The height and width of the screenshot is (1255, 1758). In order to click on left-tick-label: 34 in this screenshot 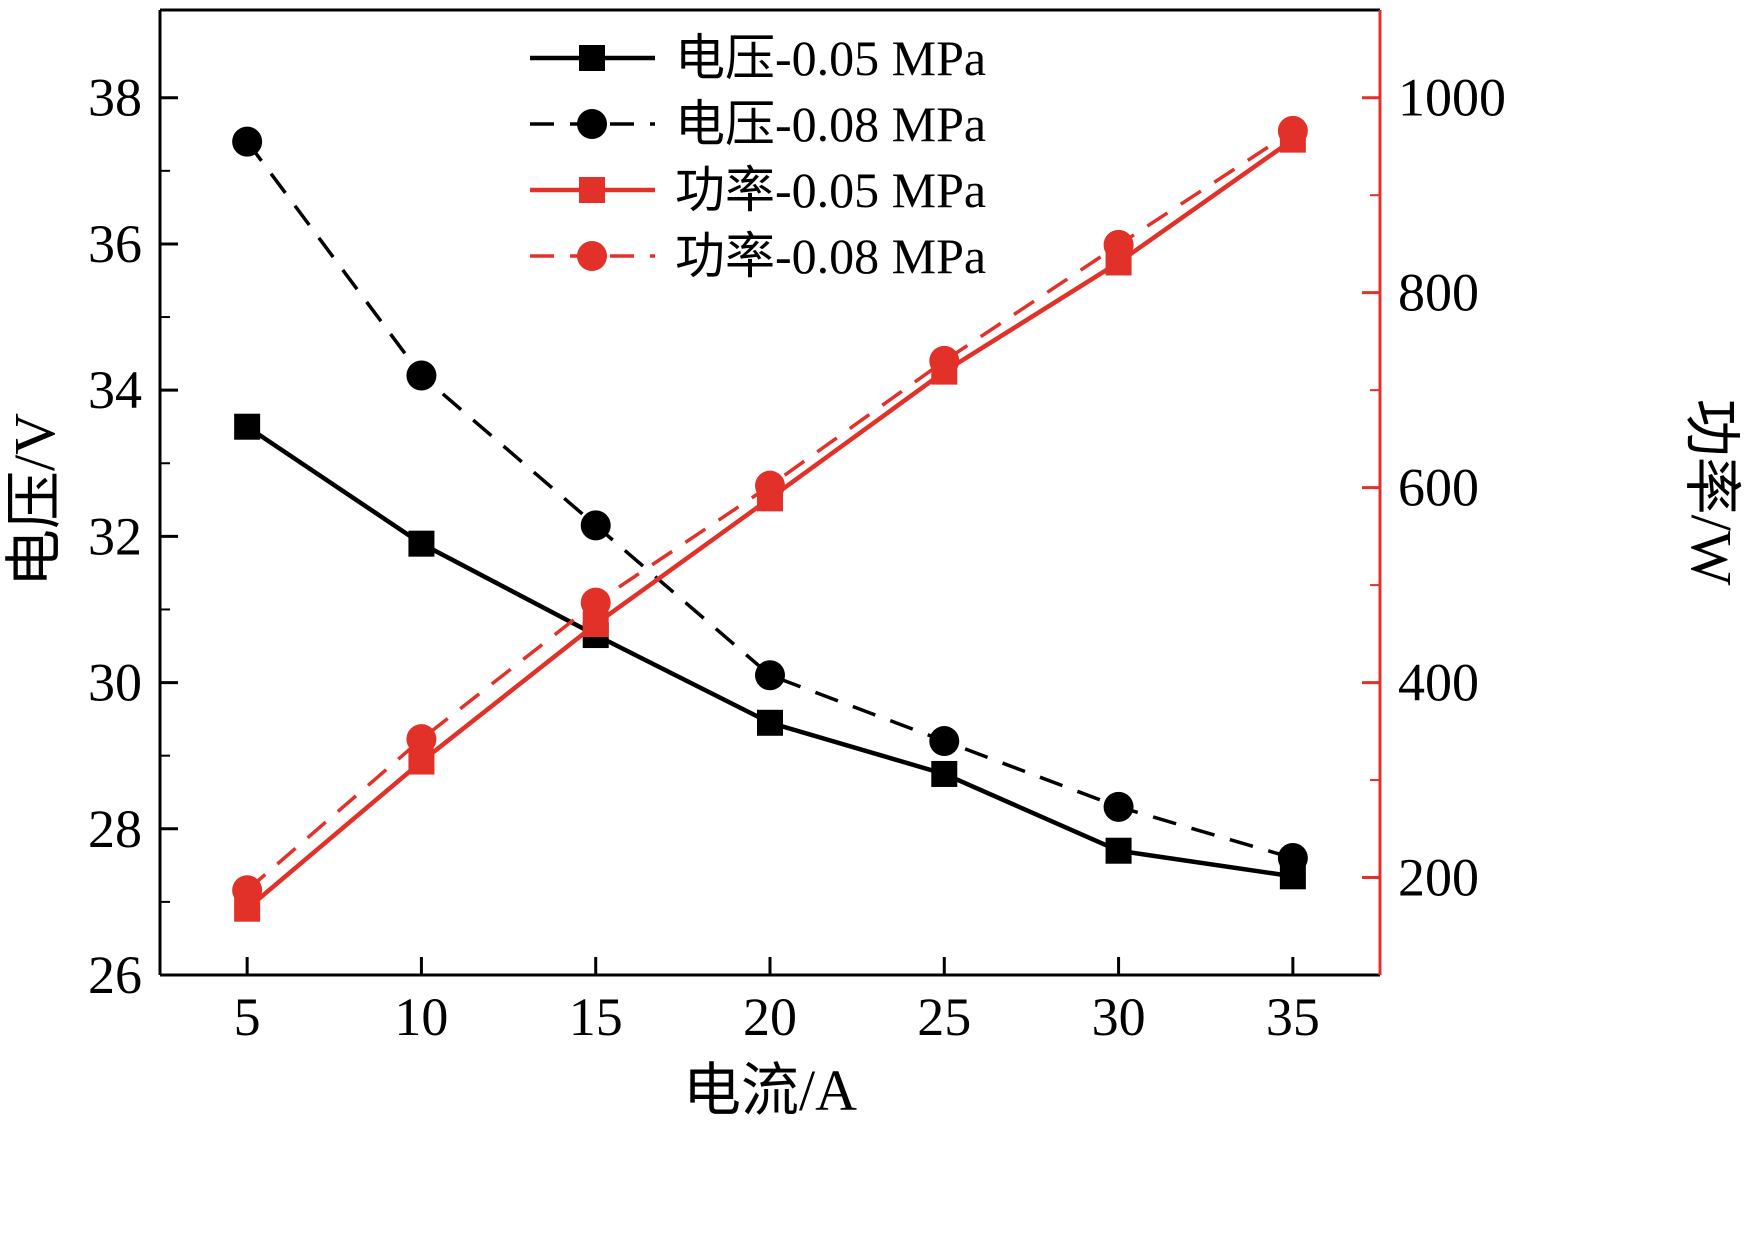, I will do `click(115, 390)`.